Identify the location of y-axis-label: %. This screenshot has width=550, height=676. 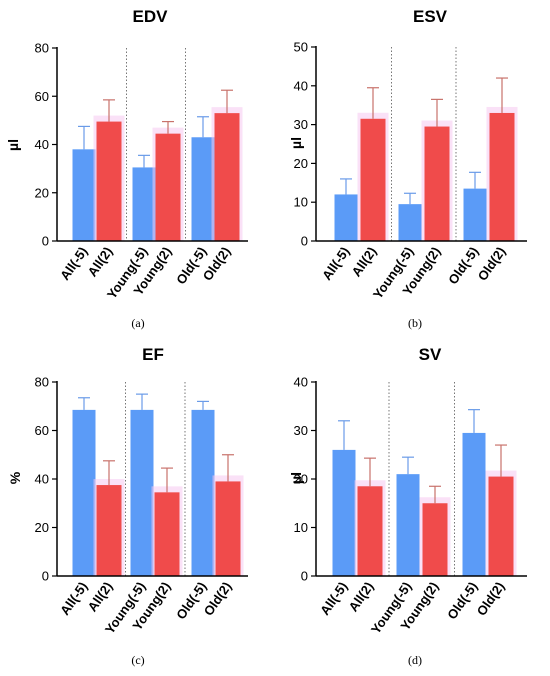
(15, 477).